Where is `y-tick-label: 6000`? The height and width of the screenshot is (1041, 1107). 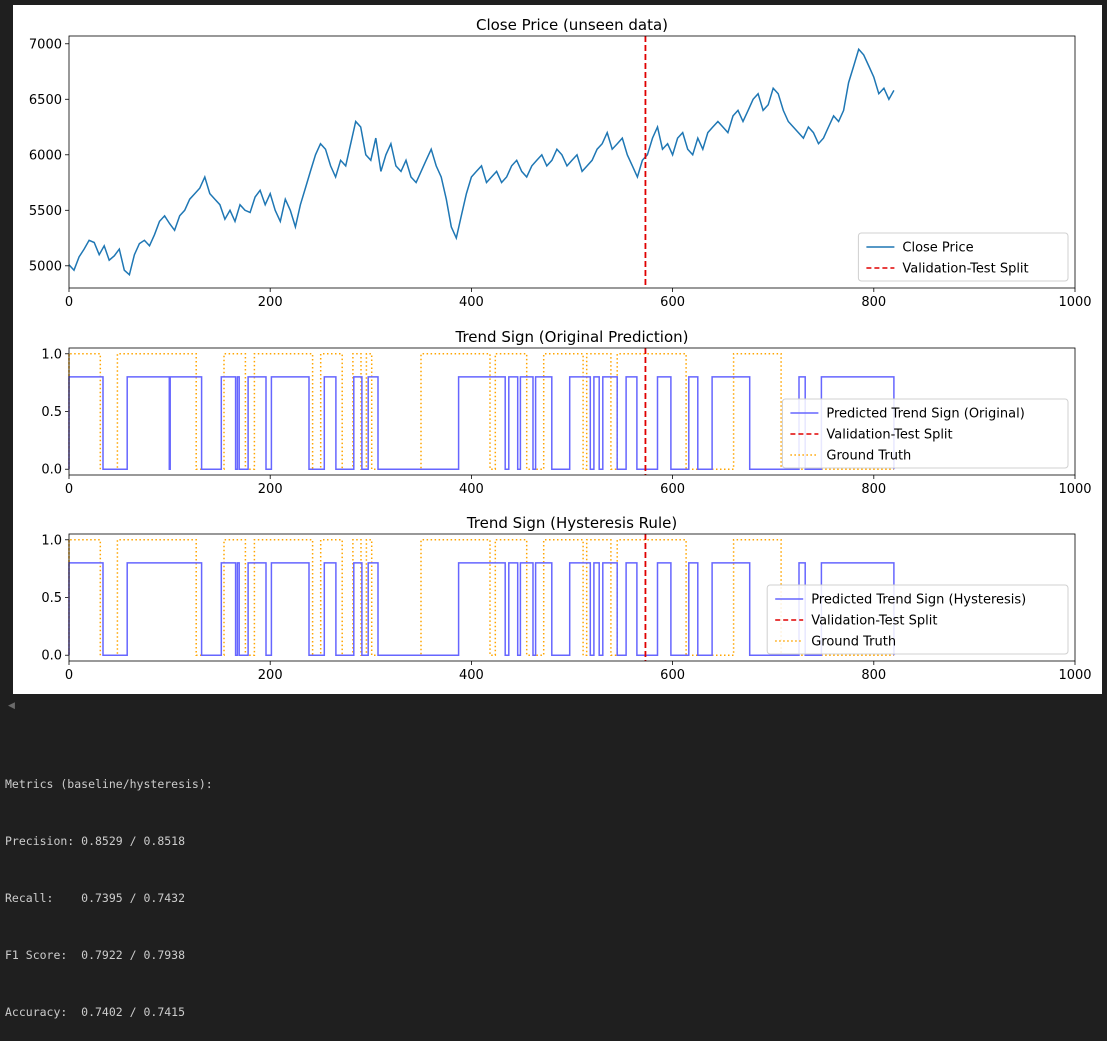
y-tick-label: 6000 is located at coordinates (45, 155).